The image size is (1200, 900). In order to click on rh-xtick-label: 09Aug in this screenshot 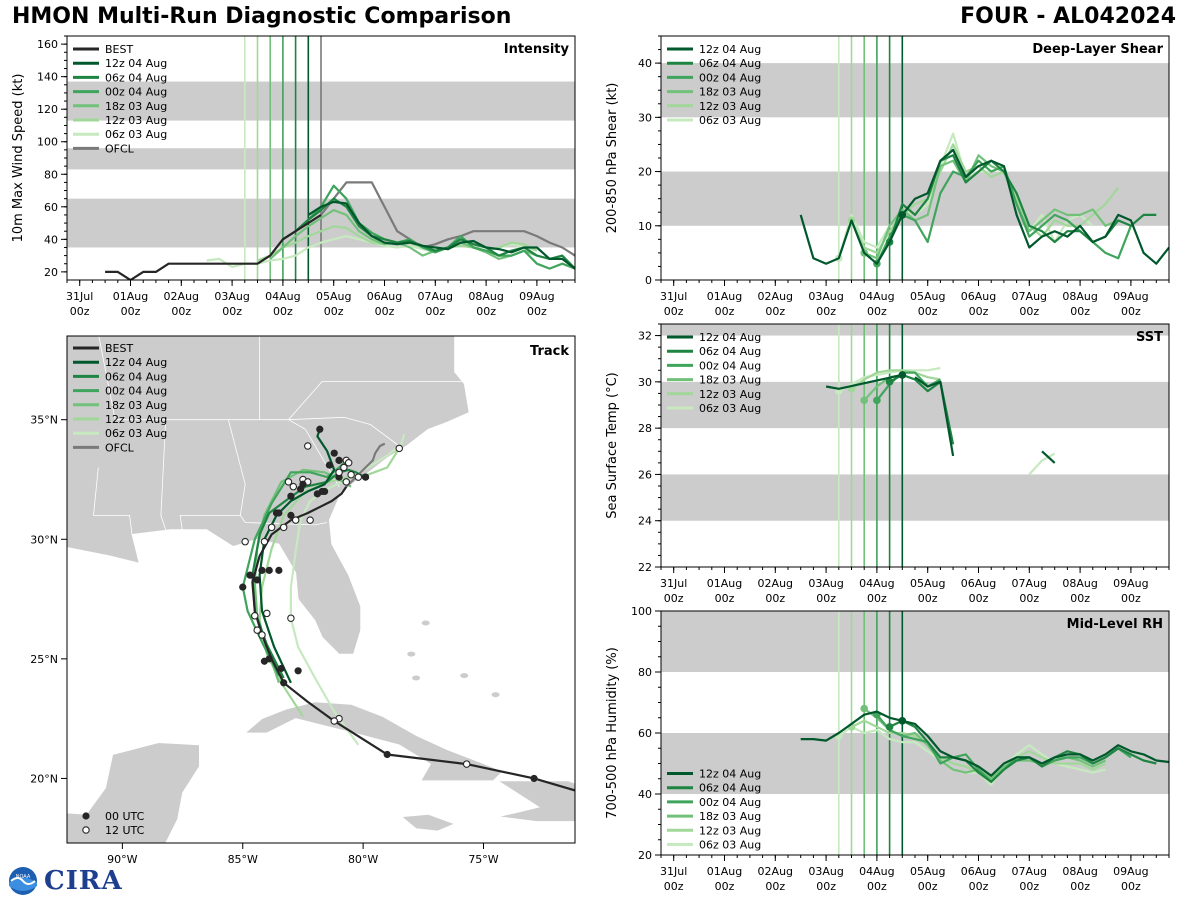, I will do `click(1130, 871)`.